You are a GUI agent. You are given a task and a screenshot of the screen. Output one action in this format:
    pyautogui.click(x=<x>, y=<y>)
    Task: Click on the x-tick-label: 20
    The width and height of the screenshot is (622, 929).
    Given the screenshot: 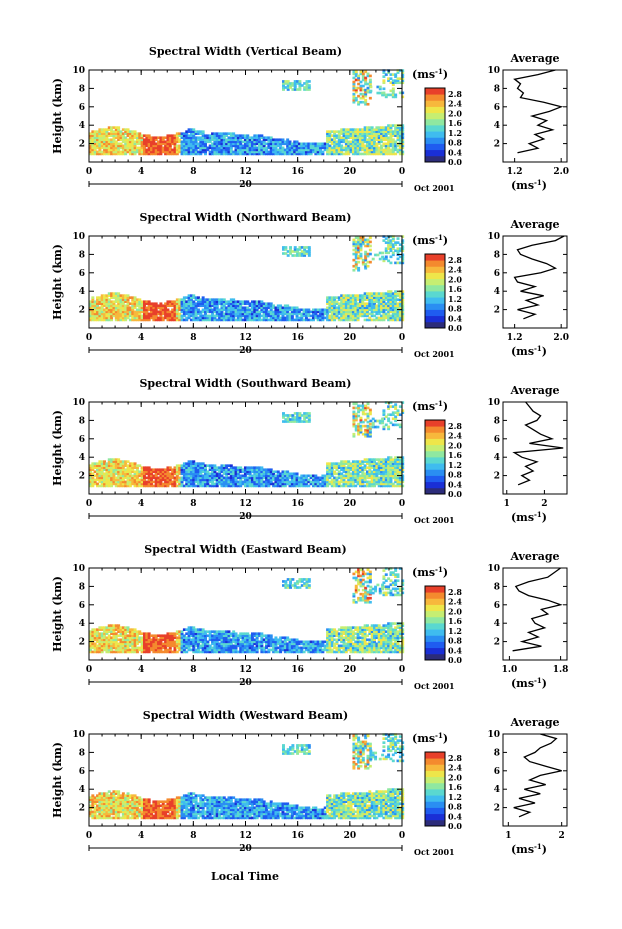 What is the action you would take?
    pyautogui.click(x=350, y=338)
    